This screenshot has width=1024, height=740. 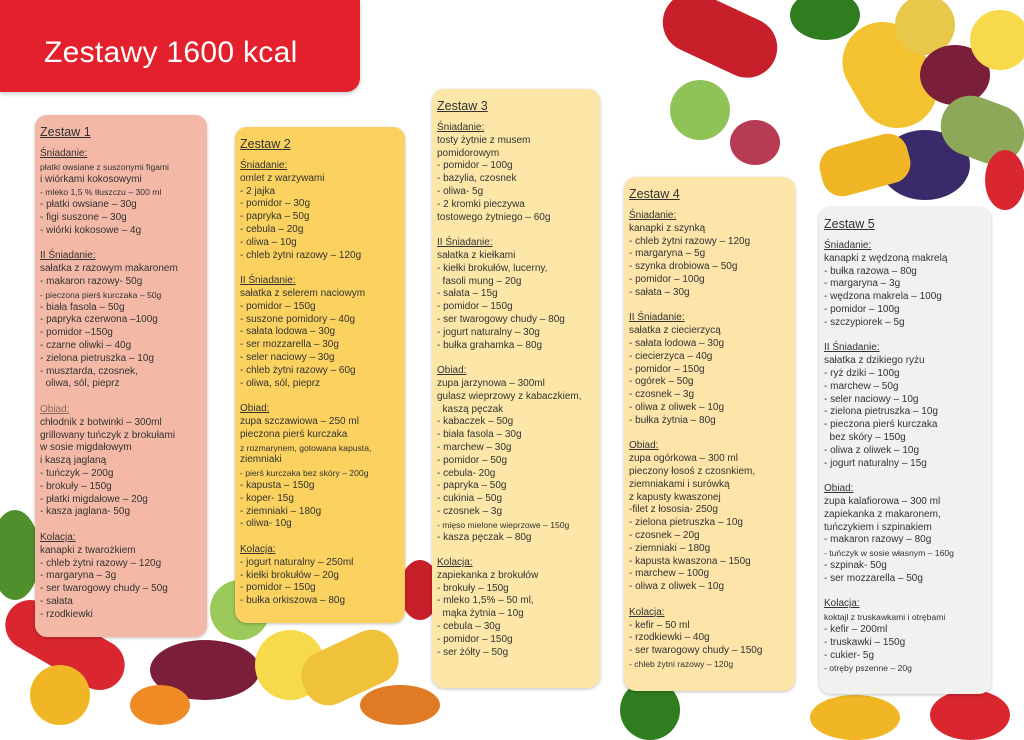 I want to click on ingredient-line: - kiełki brokułów, lucerny,, so click(x=492, y=268).